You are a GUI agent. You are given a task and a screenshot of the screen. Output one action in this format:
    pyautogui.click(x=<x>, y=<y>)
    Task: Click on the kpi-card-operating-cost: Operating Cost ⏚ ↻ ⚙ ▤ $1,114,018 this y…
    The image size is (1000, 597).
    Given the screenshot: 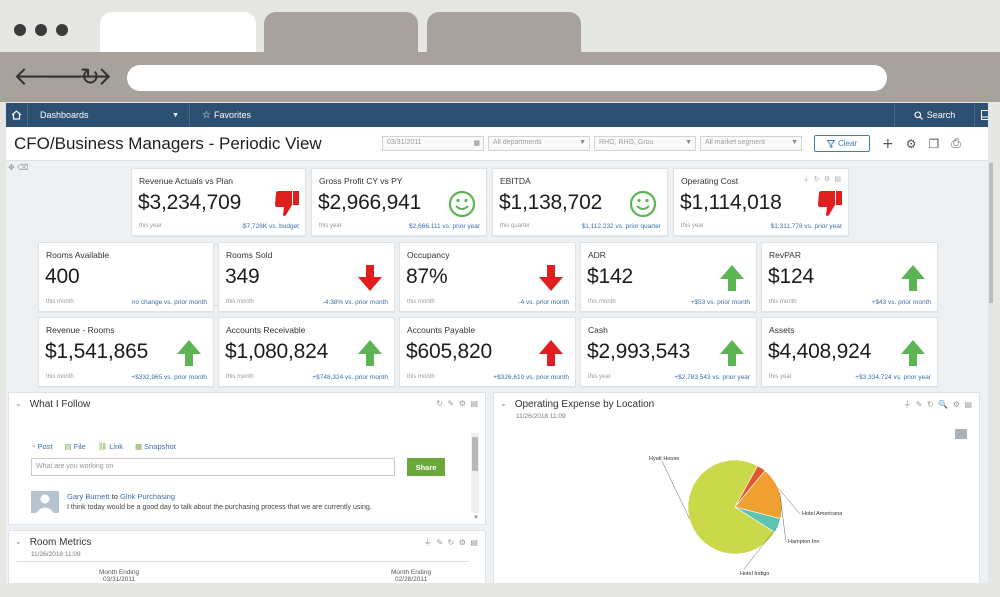 What is the action you would take?
    pyautogui.click(x=761, y=202)
    